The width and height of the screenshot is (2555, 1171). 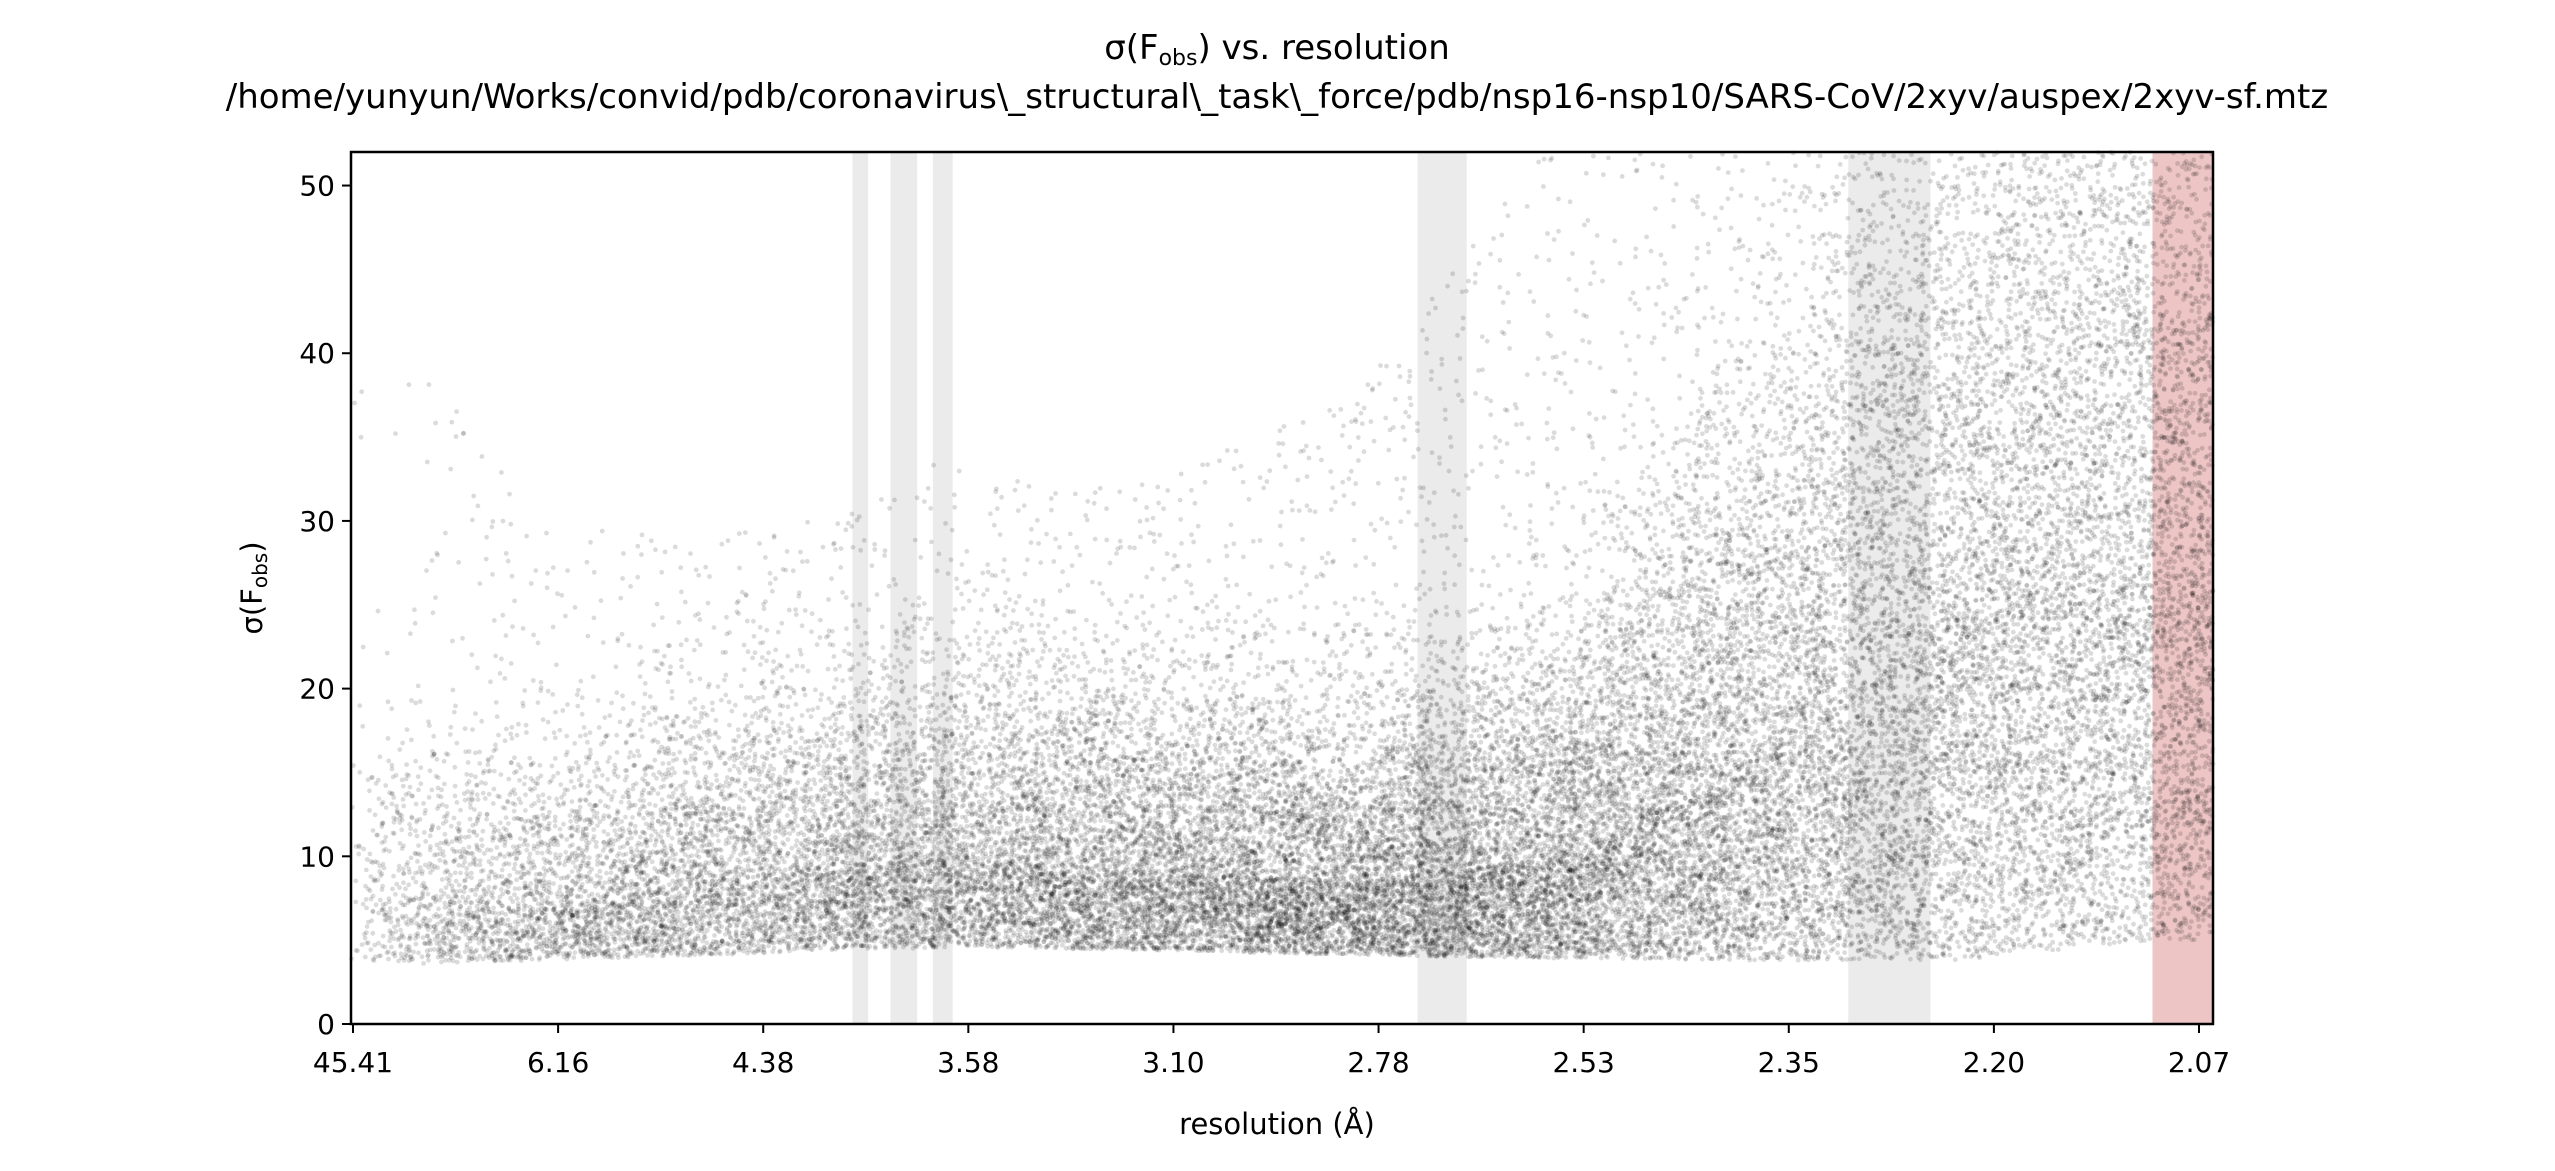 What do you see at coordinates (1277, 49) in the screenshot?
I see `chart-title: σ(Fobs) vs. resolution` at bounding box center [1277, 49].